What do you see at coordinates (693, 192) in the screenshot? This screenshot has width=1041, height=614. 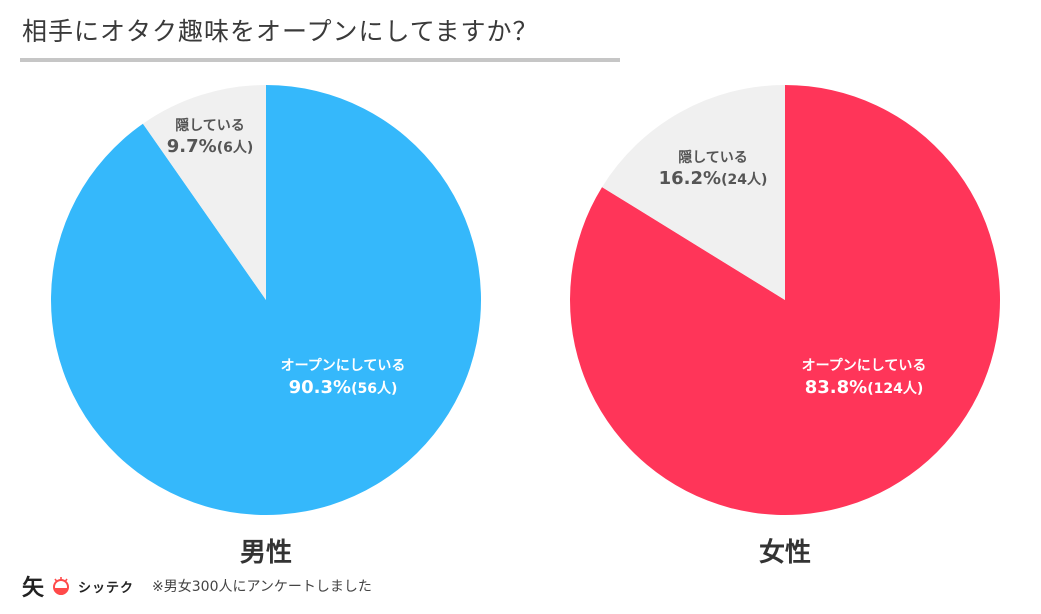 I see `female-slice-hidden` at bounding box center [693, 192].